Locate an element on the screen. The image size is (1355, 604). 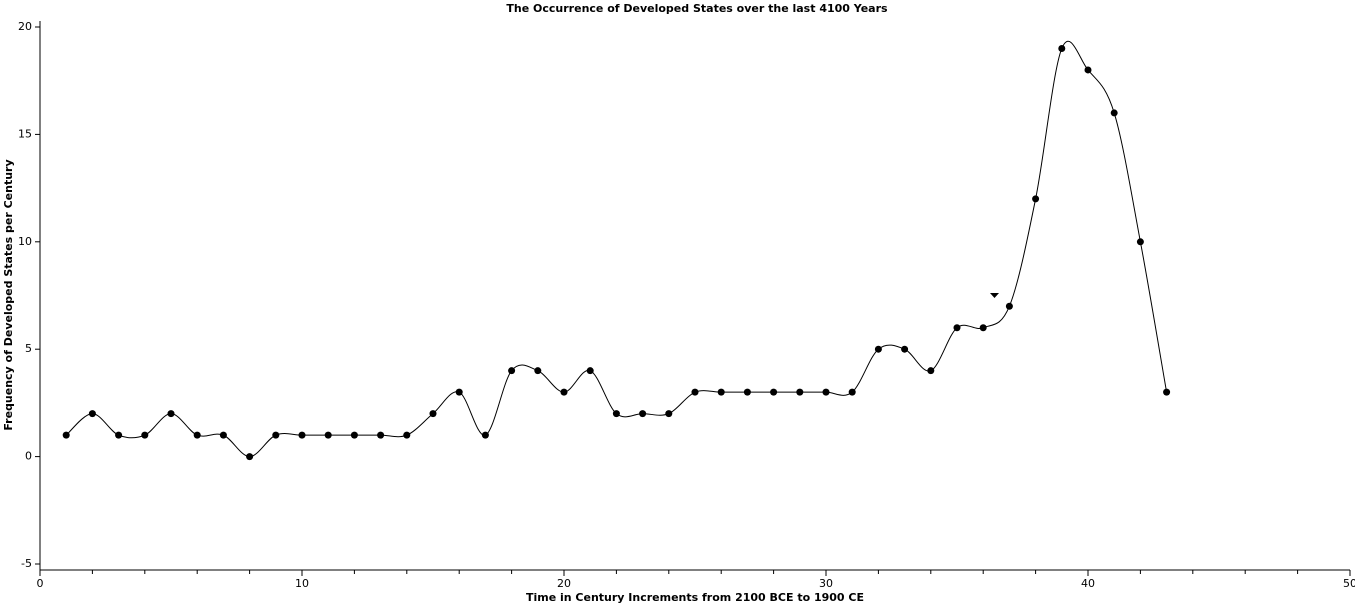
y-tick-label: 15 is located at coordinates (25, 133).